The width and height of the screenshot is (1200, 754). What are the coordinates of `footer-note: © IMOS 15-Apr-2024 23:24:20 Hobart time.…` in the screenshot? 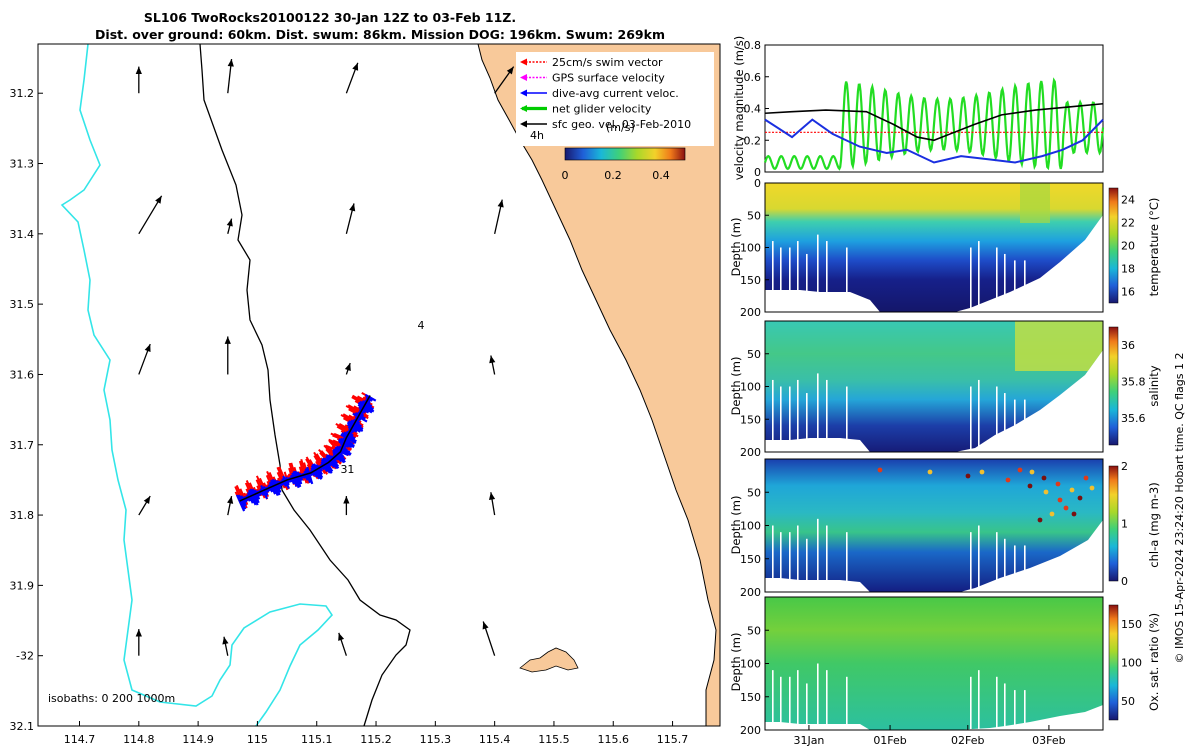 It's located at (1179, 508).